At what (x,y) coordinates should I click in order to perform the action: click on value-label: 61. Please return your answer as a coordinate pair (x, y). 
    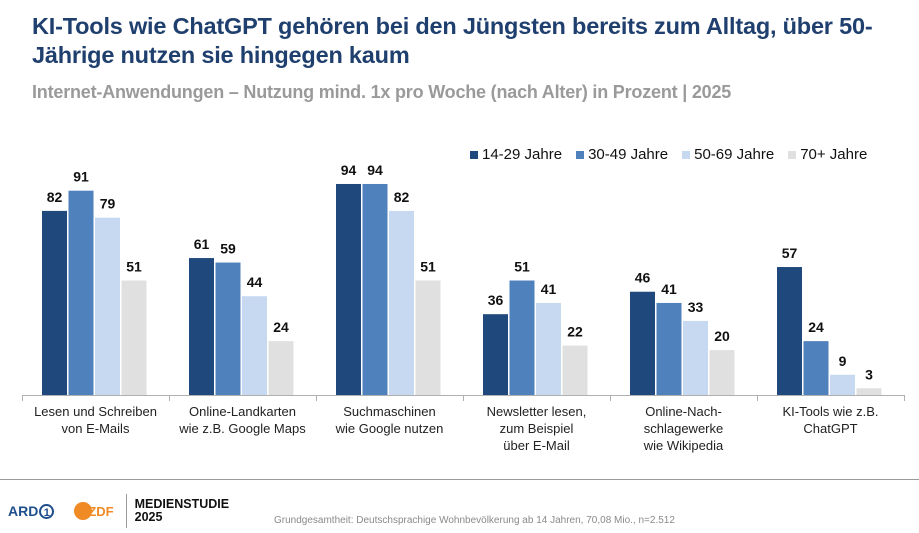
    Looking at the image, I should click on (202, 244).